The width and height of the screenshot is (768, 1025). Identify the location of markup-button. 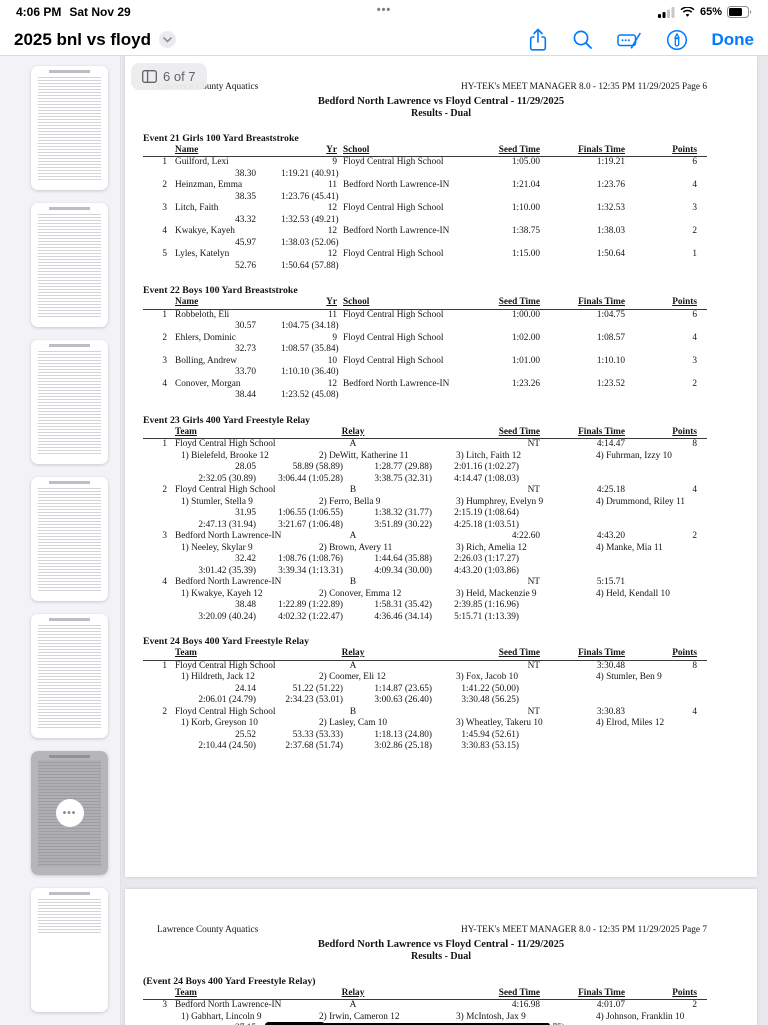
(629, 40).